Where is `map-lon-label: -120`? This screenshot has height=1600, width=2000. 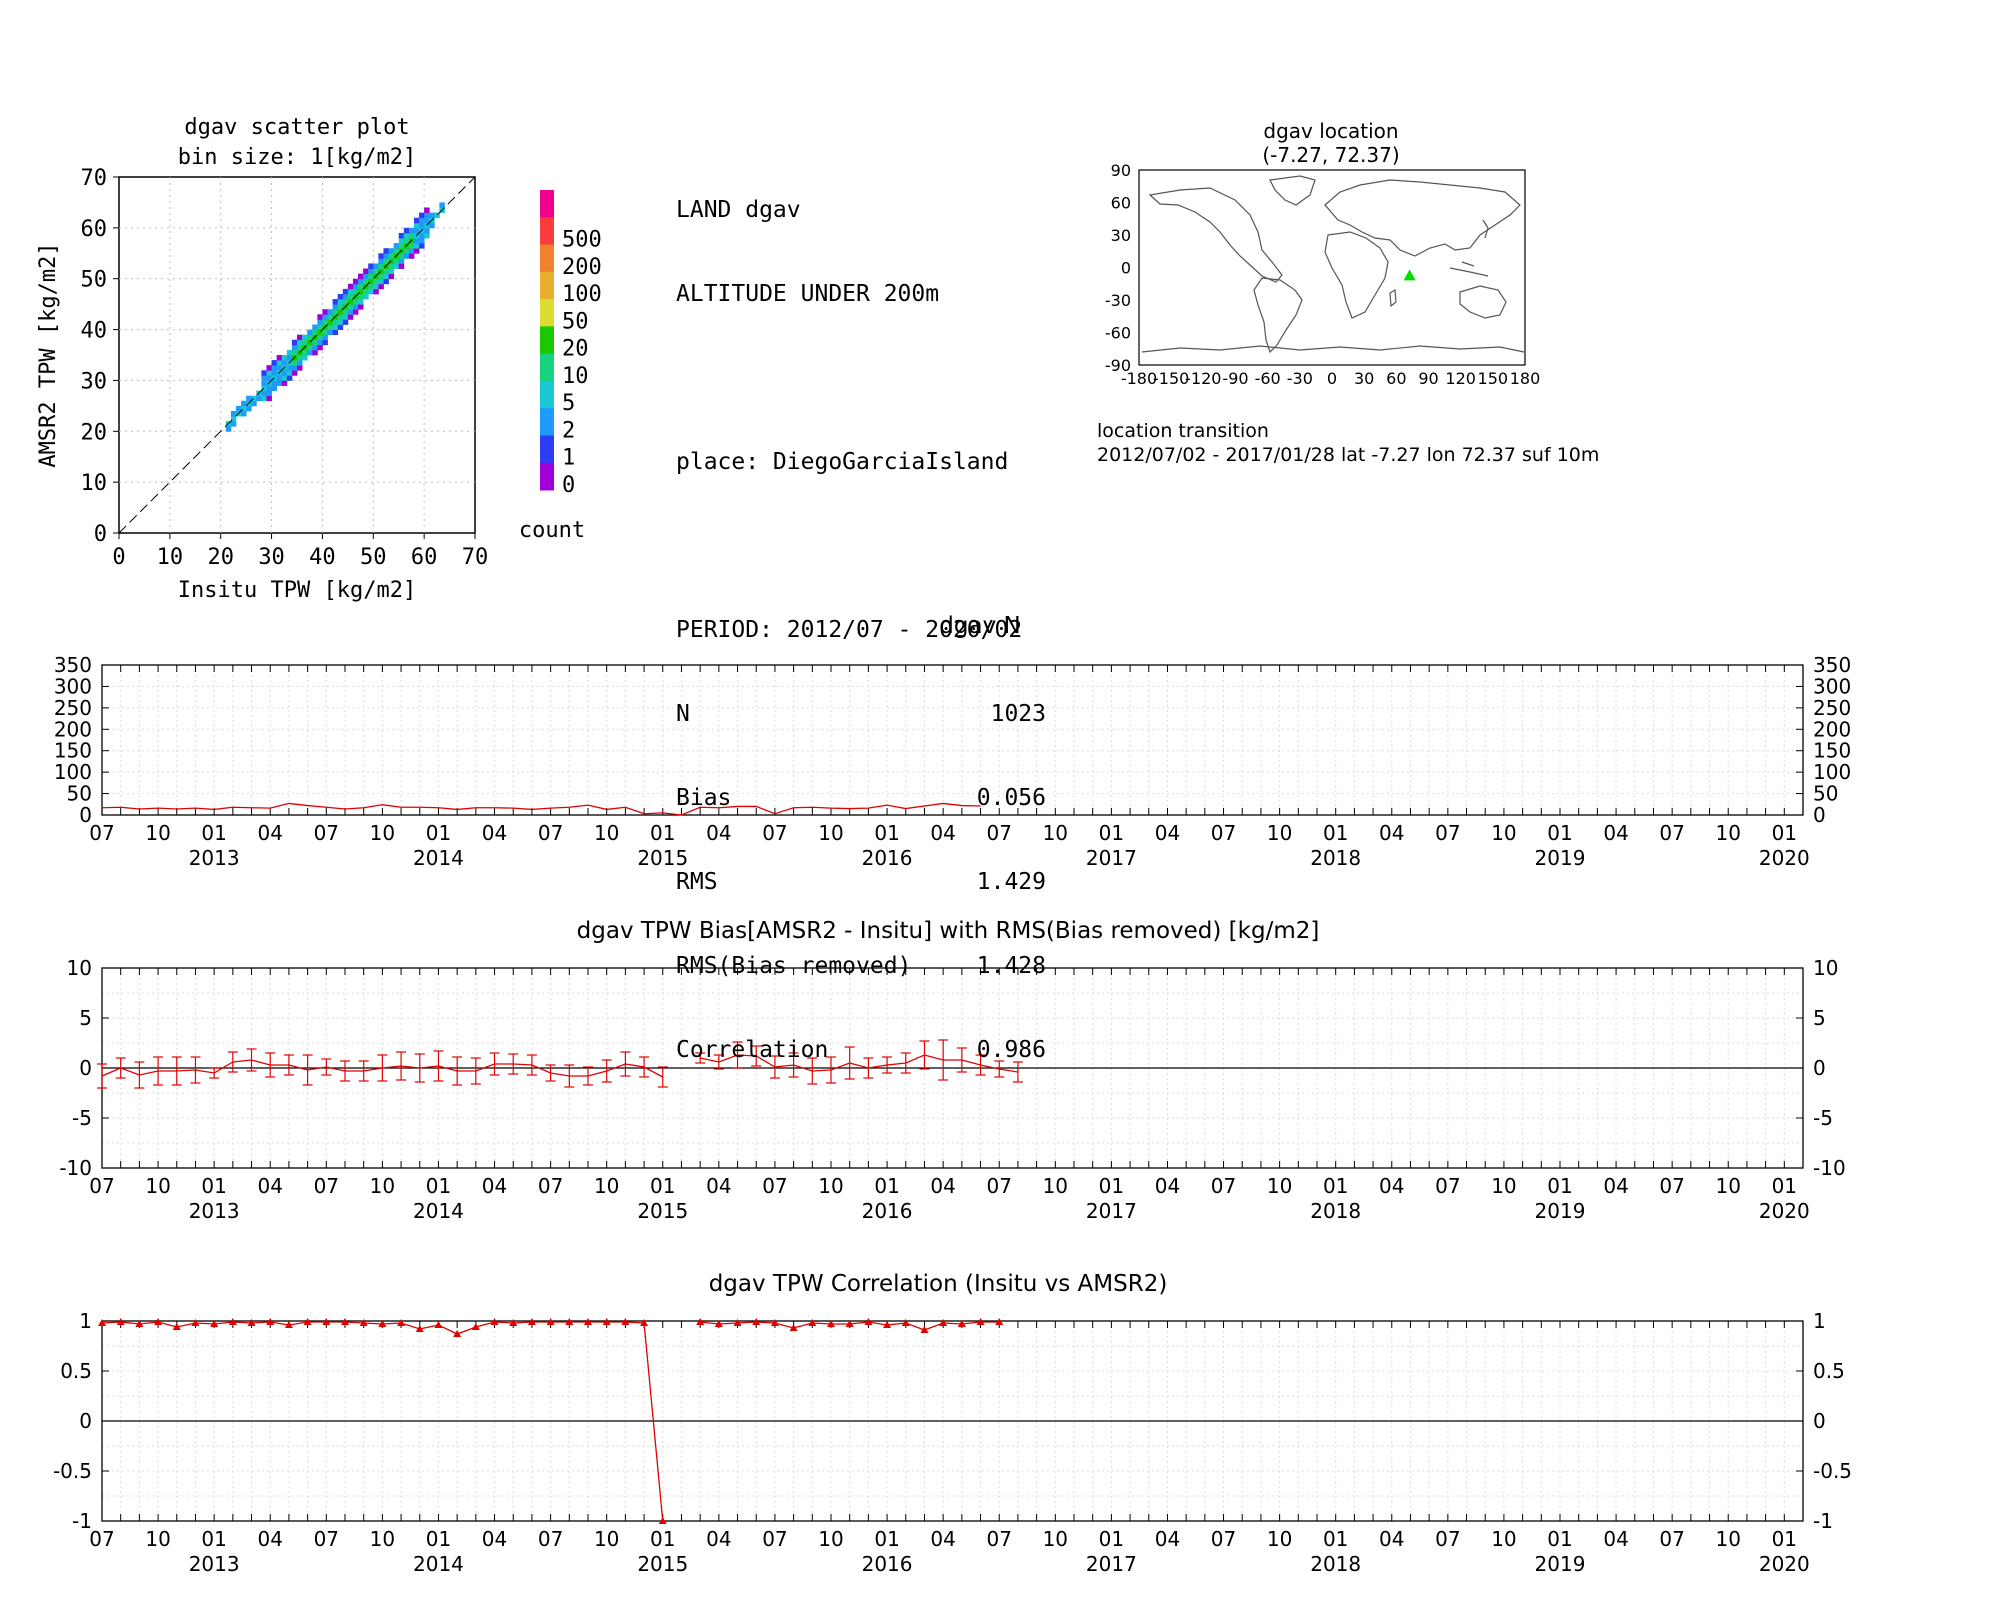
map-lon-label: -120 is located at coordinates (1203, 378).